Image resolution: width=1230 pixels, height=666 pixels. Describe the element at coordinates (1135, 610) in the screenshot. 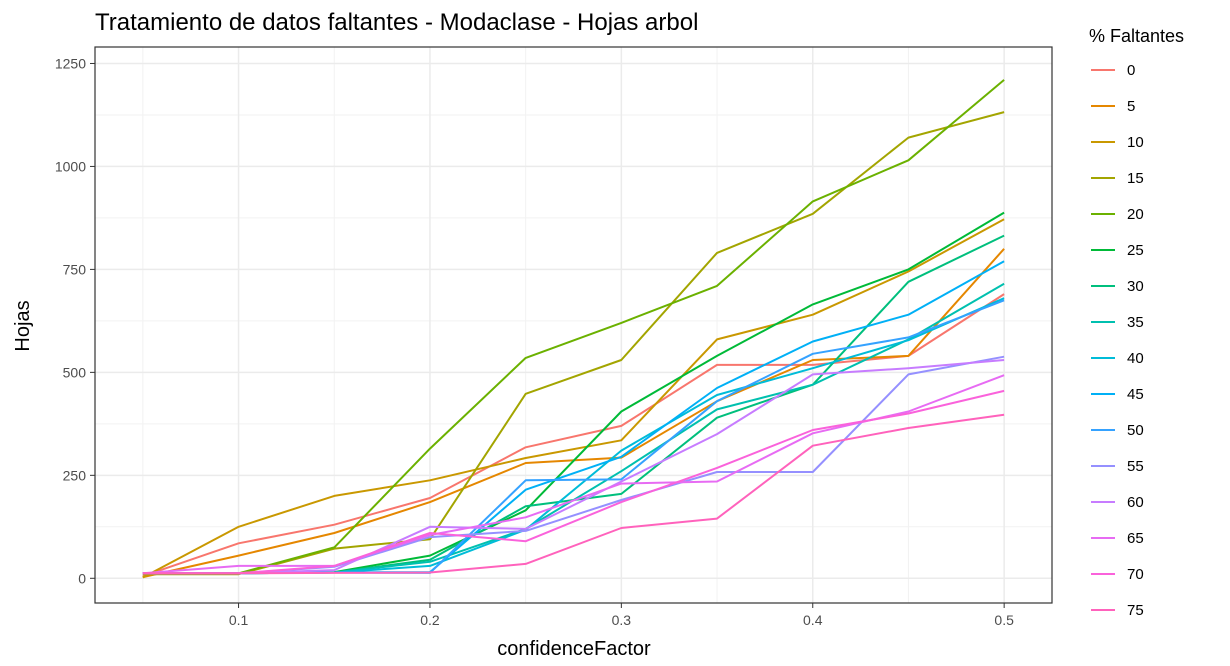

I see `legend-label-75: 75` at that location.